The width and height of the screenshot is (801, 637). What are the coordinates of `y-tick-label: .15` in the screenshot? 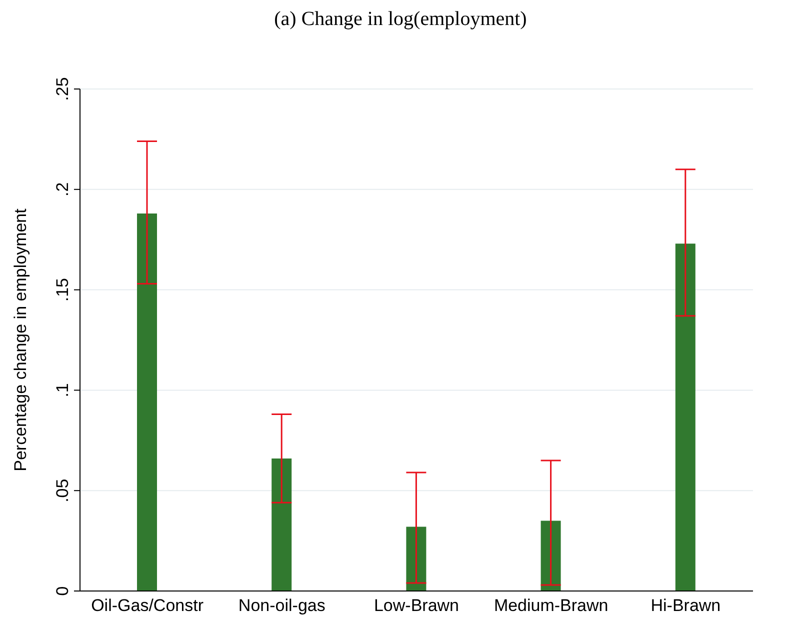 It's located at (62, 290).